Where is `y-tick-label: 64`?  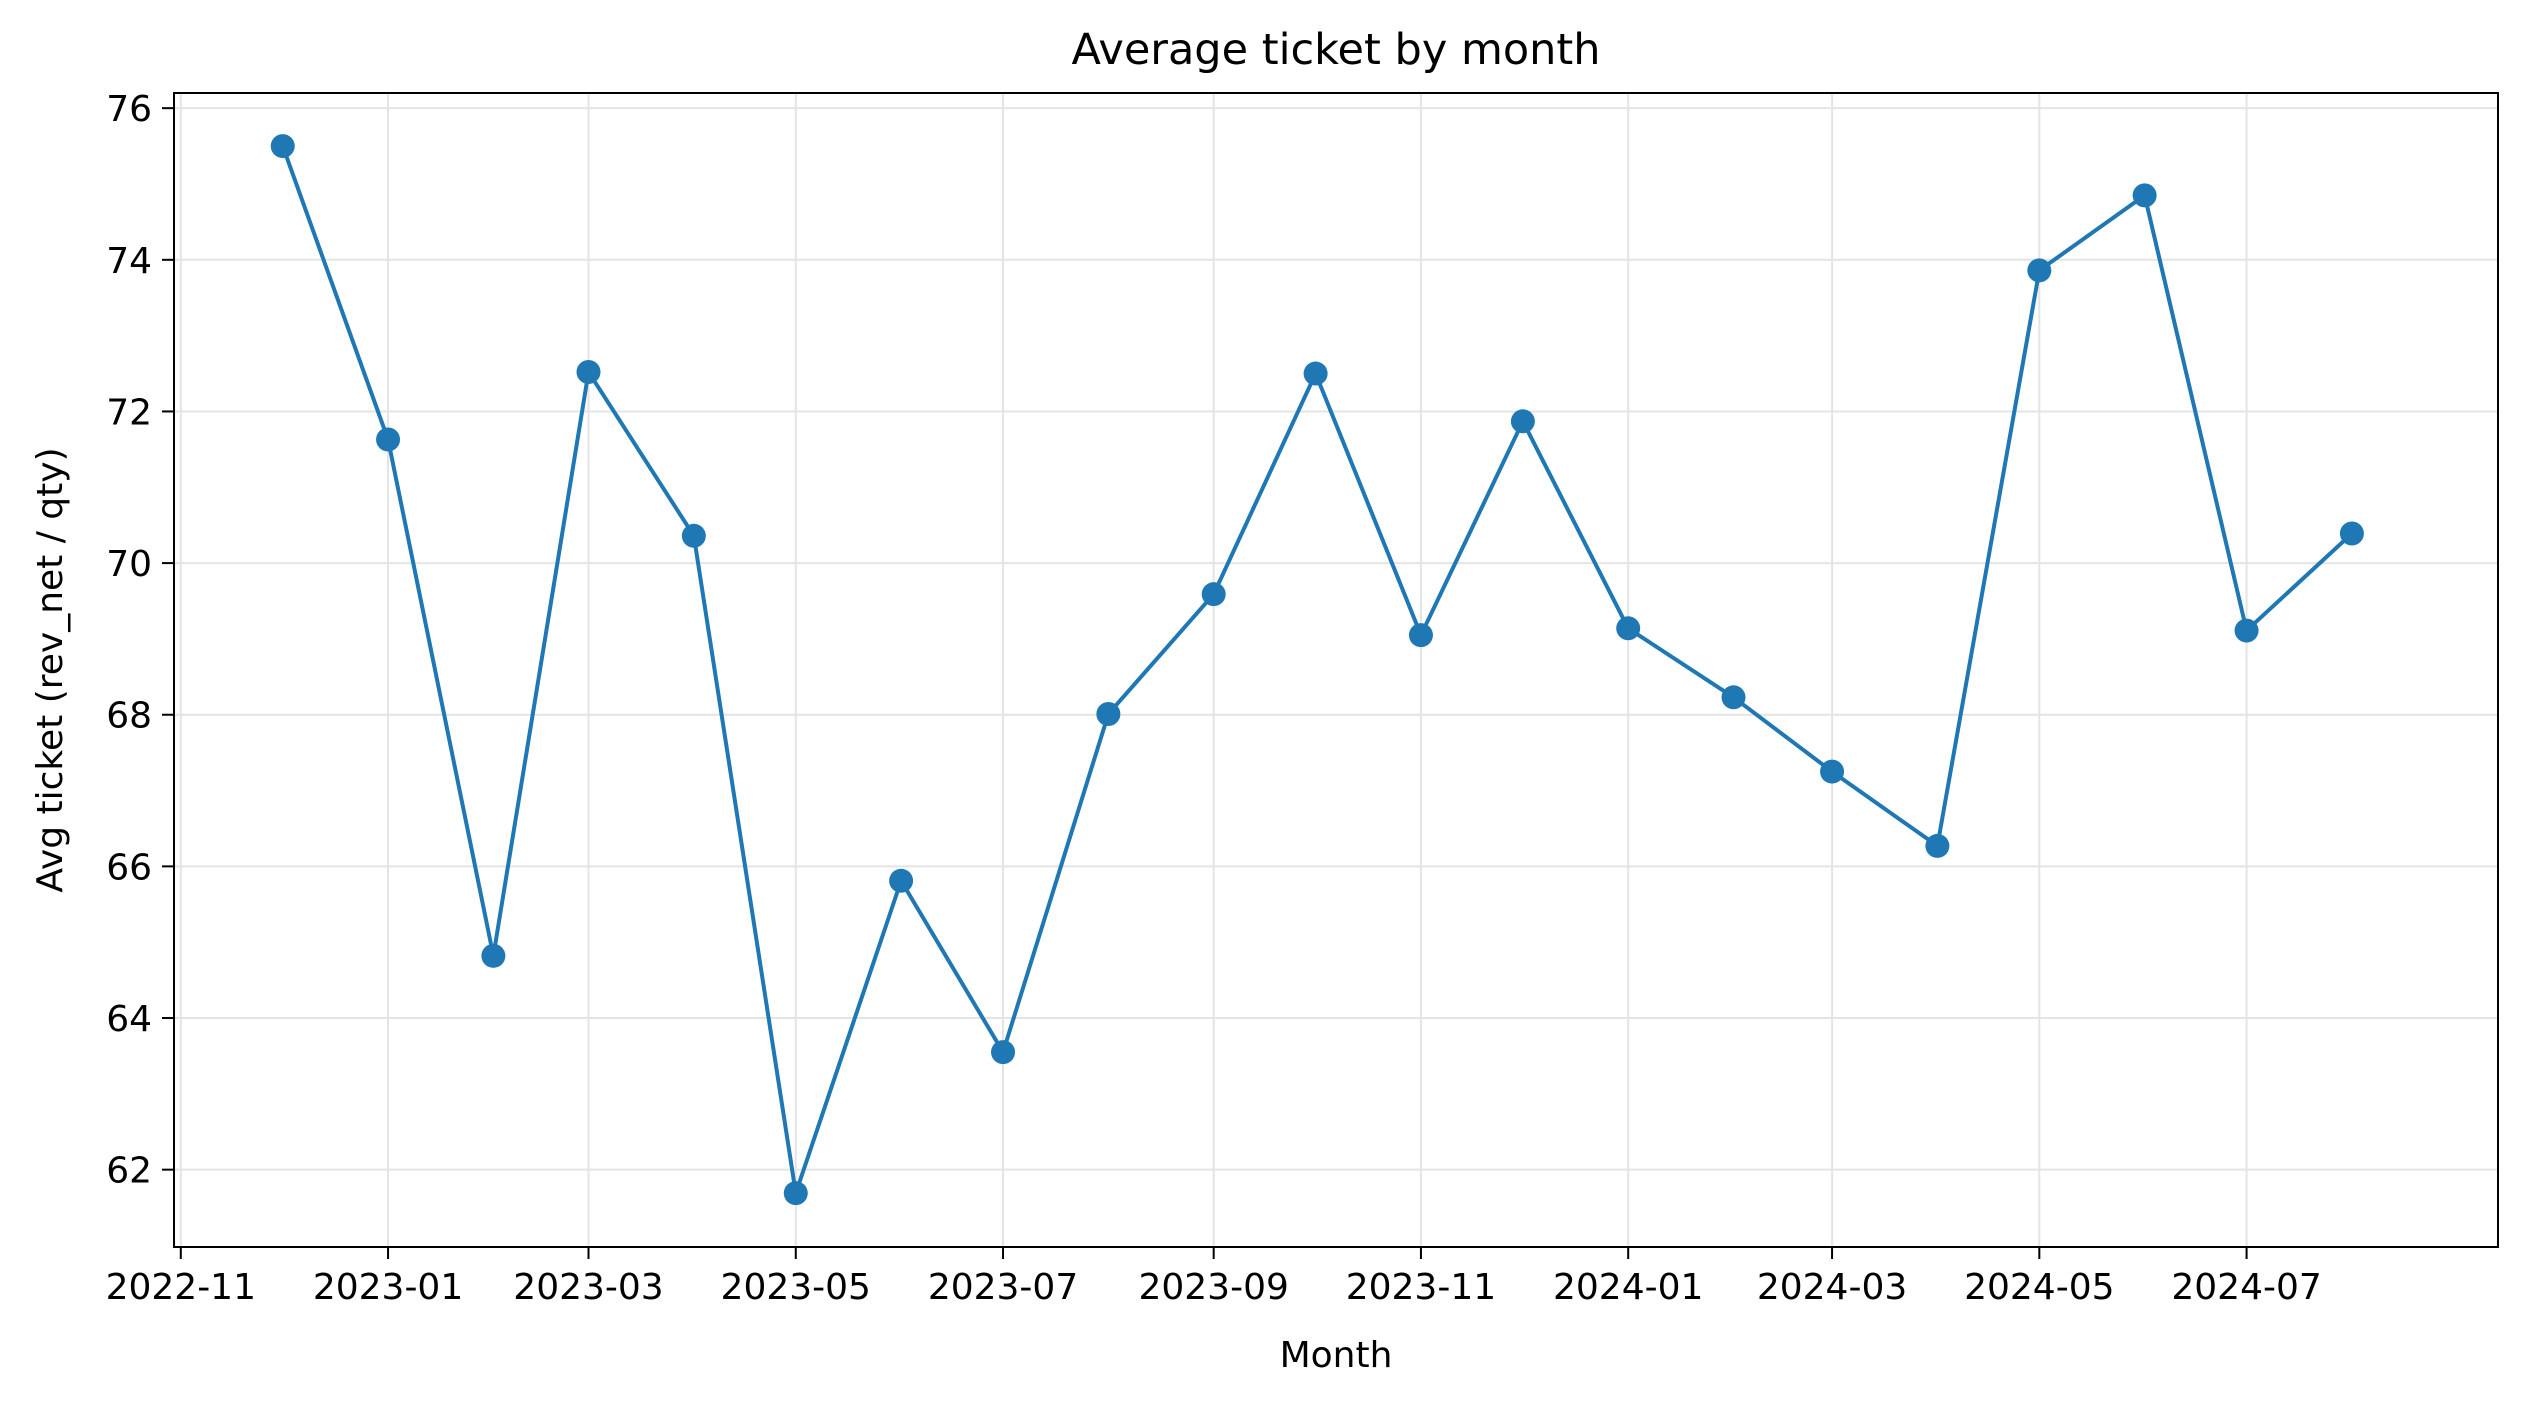
y-tick-label: 64 is located at coordinates (129, 1019).